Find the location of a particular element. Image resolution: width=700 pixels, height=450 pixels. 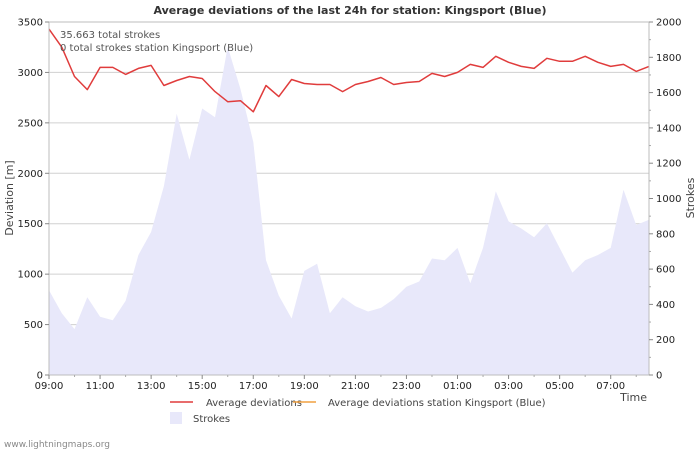

y2-tick-label: 1400 is located at coordinates (668, 128).